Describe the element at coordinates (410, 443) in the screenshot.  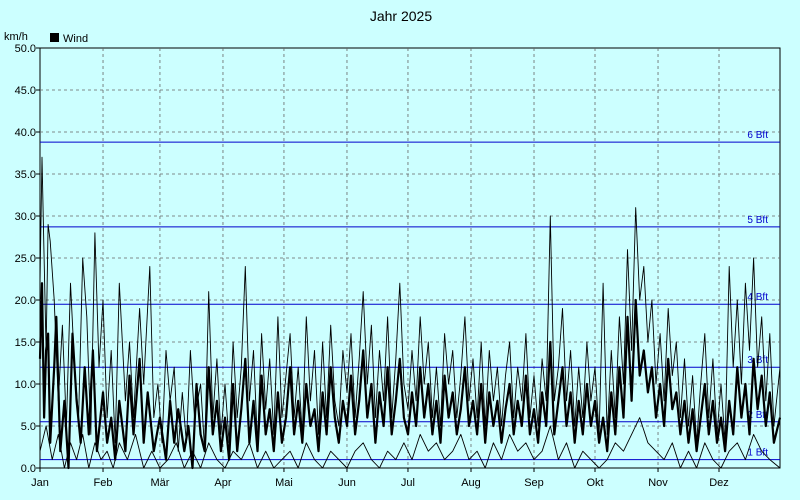
I see `series-line-wind-range` at that location.